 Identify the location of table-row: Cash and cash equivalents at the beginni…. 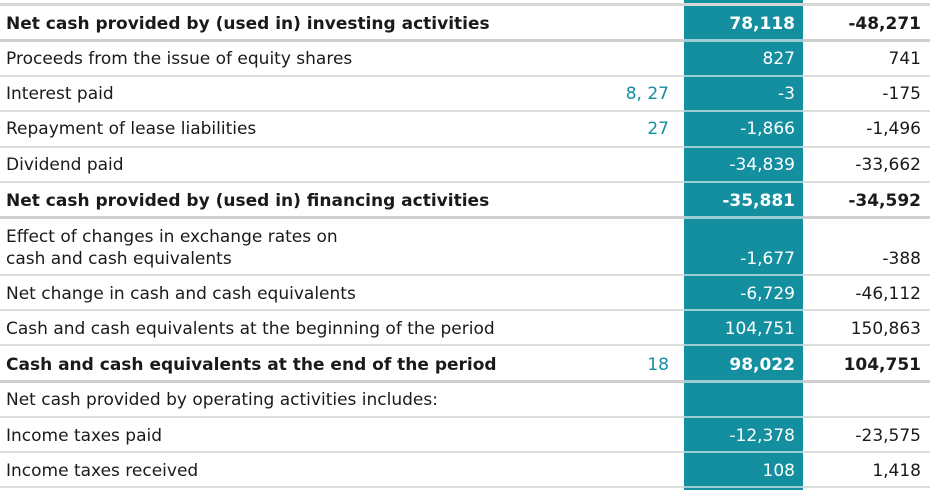
(465, 328).